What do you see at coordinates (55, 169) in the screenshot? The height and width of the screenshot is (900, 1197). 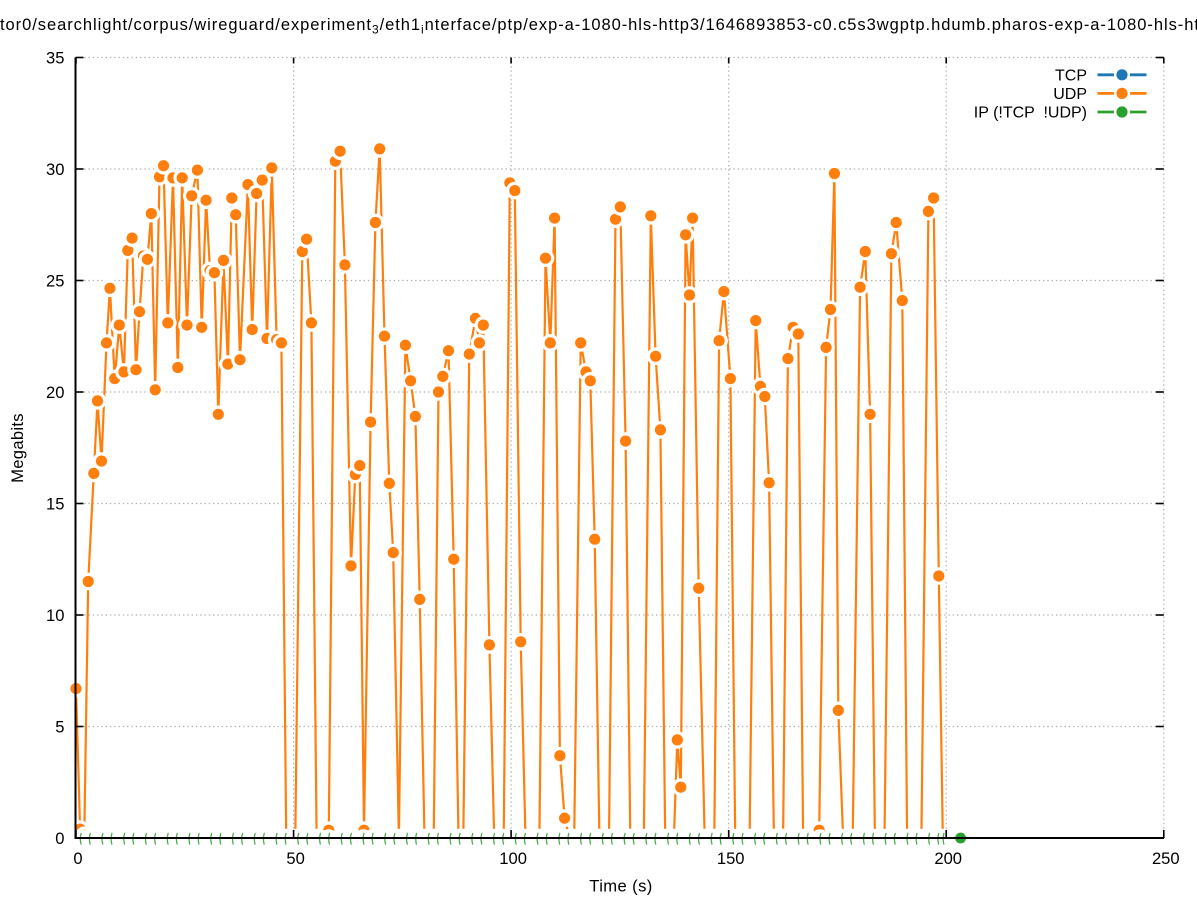 I see `svg-text: 30` at bounding box center [55, 169].